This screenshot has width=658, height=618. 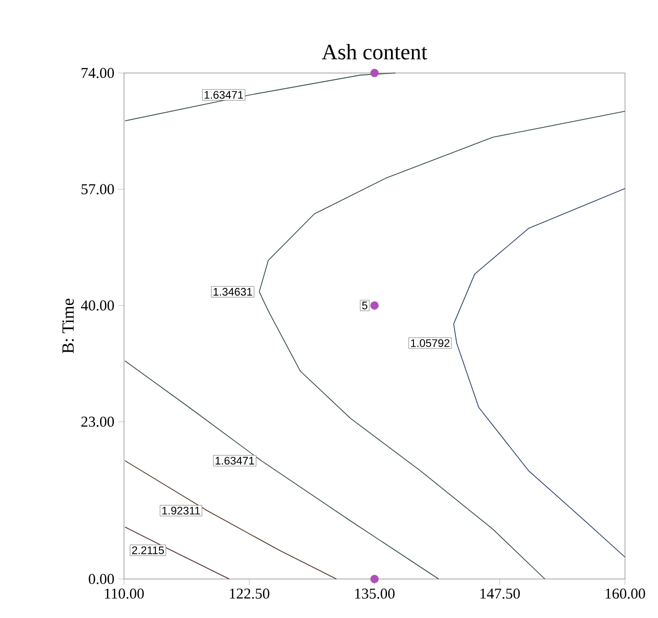 What do you see at coordinates (124, 593) in the screenshot?
I see `x-tick-label: 110.00` at bounding box center [124, 593].